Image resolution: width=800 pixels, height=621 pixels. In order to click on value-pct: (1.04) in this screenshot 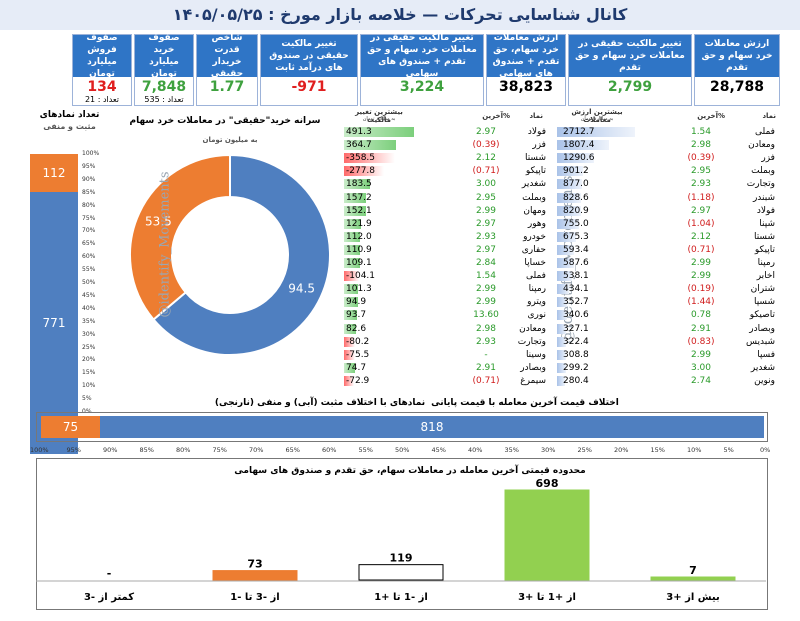, I will do `click(701, 223)`.